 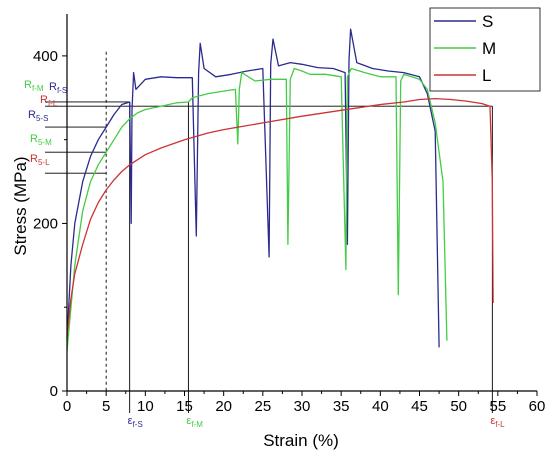 I want to click on x-tick-label: 35, so click(x=341, y=406).